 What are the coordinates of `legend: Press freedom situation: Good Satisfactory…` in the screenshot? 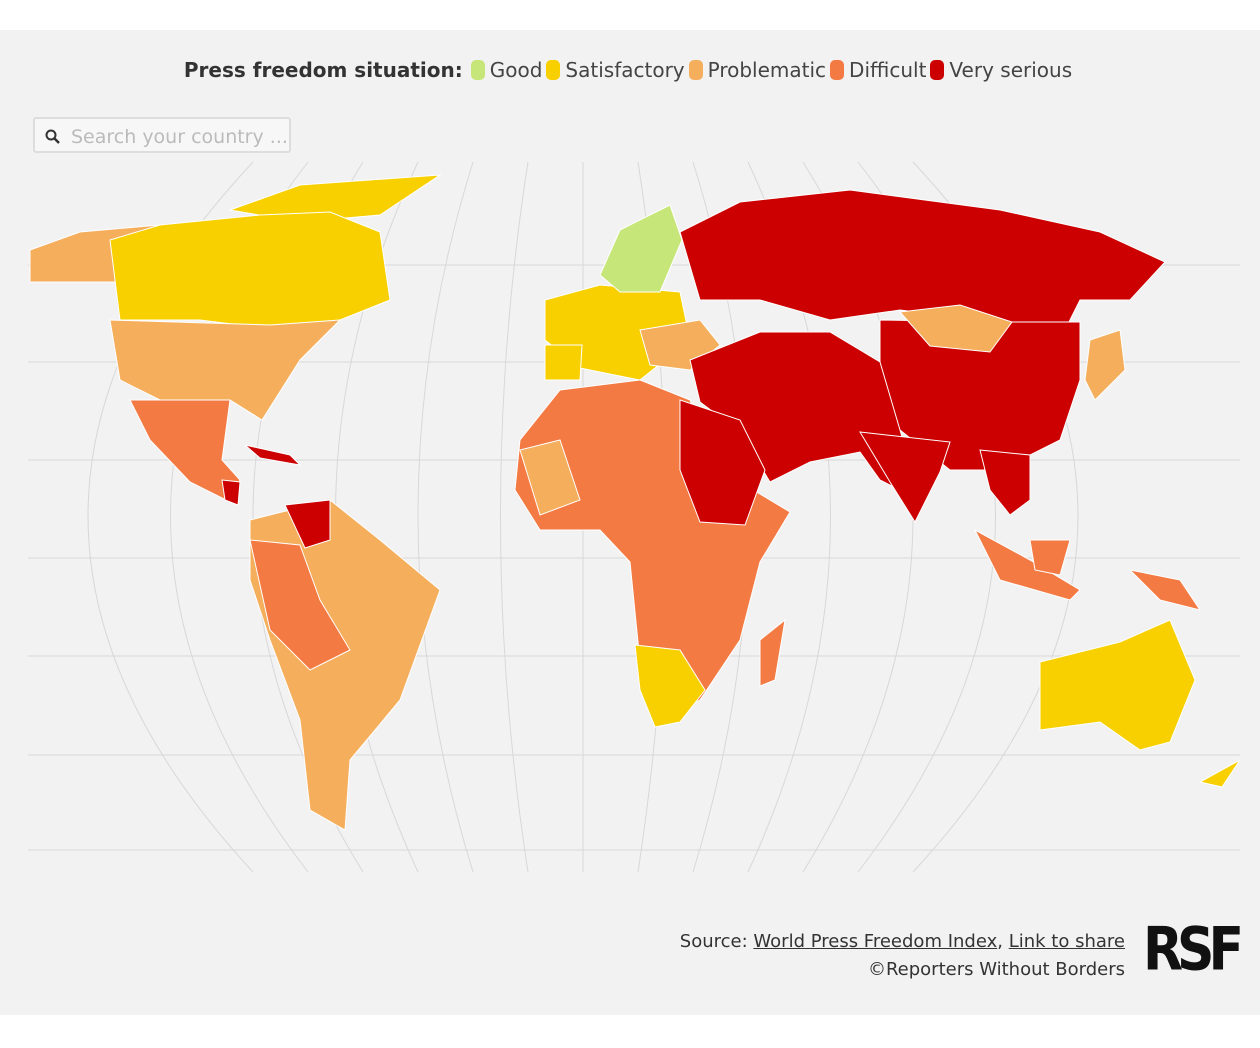 It's located at (630, 70).